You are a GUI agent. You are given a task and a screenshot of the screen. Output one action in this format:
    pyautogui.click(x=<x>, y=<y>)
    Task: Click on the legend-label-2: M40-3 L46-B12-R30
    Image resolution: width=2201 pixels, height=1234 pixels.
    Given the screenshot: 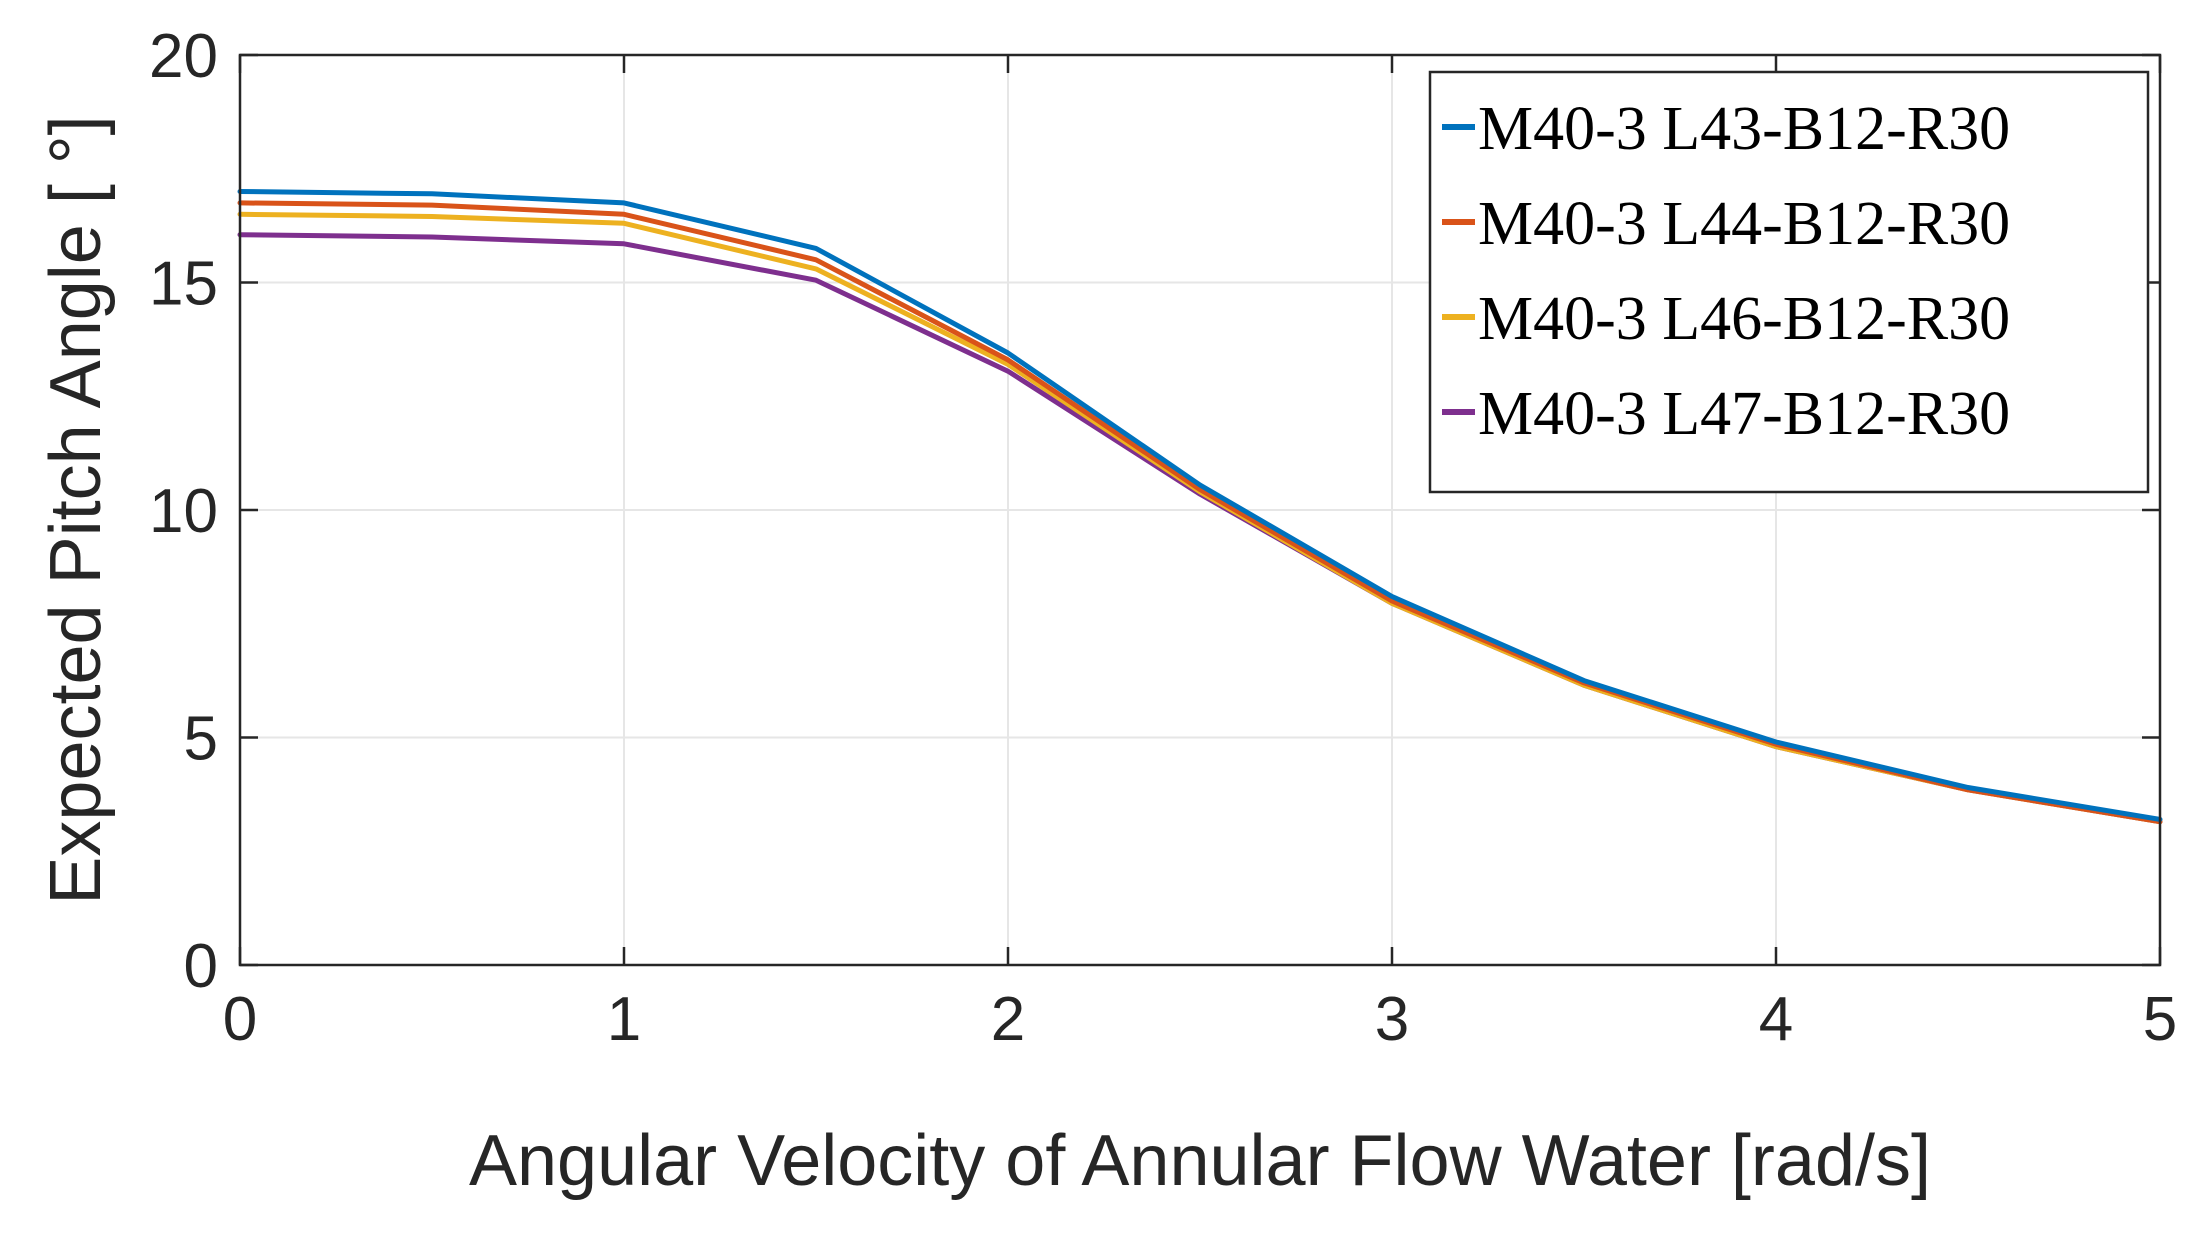 What is the action you would take?
    pyautogui.click(x=1744, y=319)
    